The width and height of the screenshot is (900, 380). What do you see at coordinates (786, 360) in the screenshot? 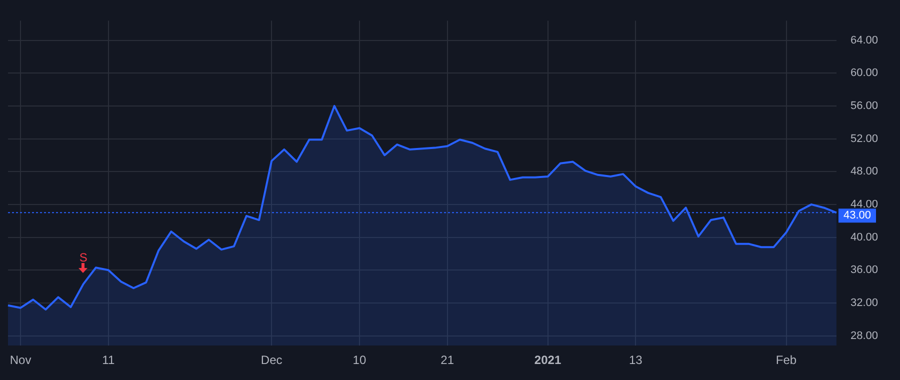
I see `x-tick-label: Feb` at bounding box center [786, 360].